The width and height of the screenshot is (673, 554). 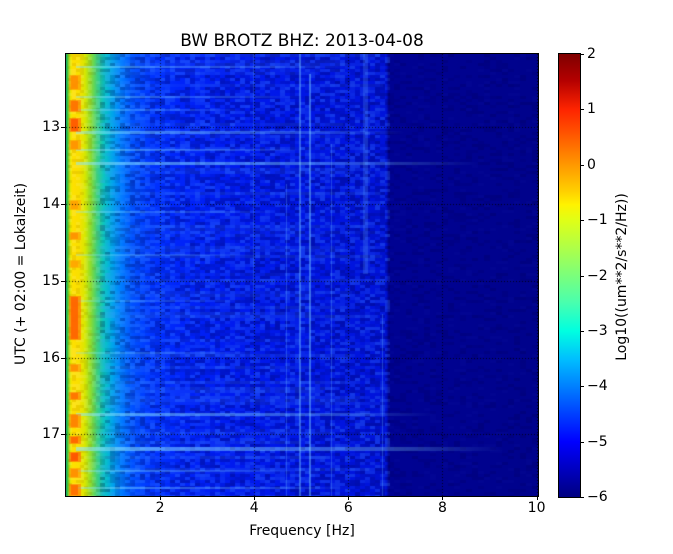 What do you see at coordinates (51, 280) in the screenshot?
I see `y-tick-label: 15` at bounding box center [51, 280].